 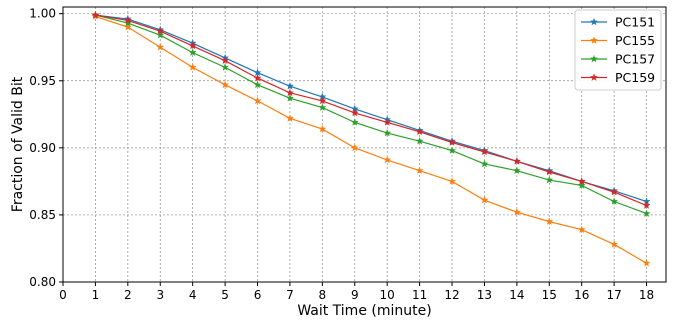 What do you see at coordinates (364, 311) in the screenshot?
I see `x-axis-title: Wait Time (minute)` at bounding box center [364, 311].